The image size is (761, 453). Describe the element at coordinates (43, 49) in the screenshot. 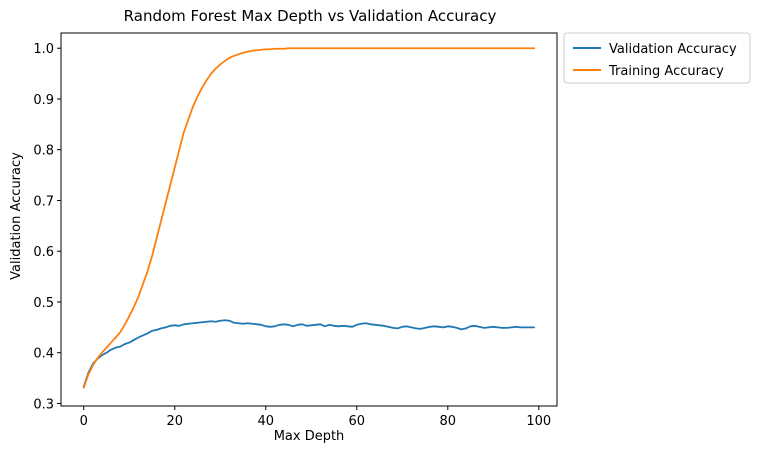

I see `y-tick-label: 1.0` at that location.